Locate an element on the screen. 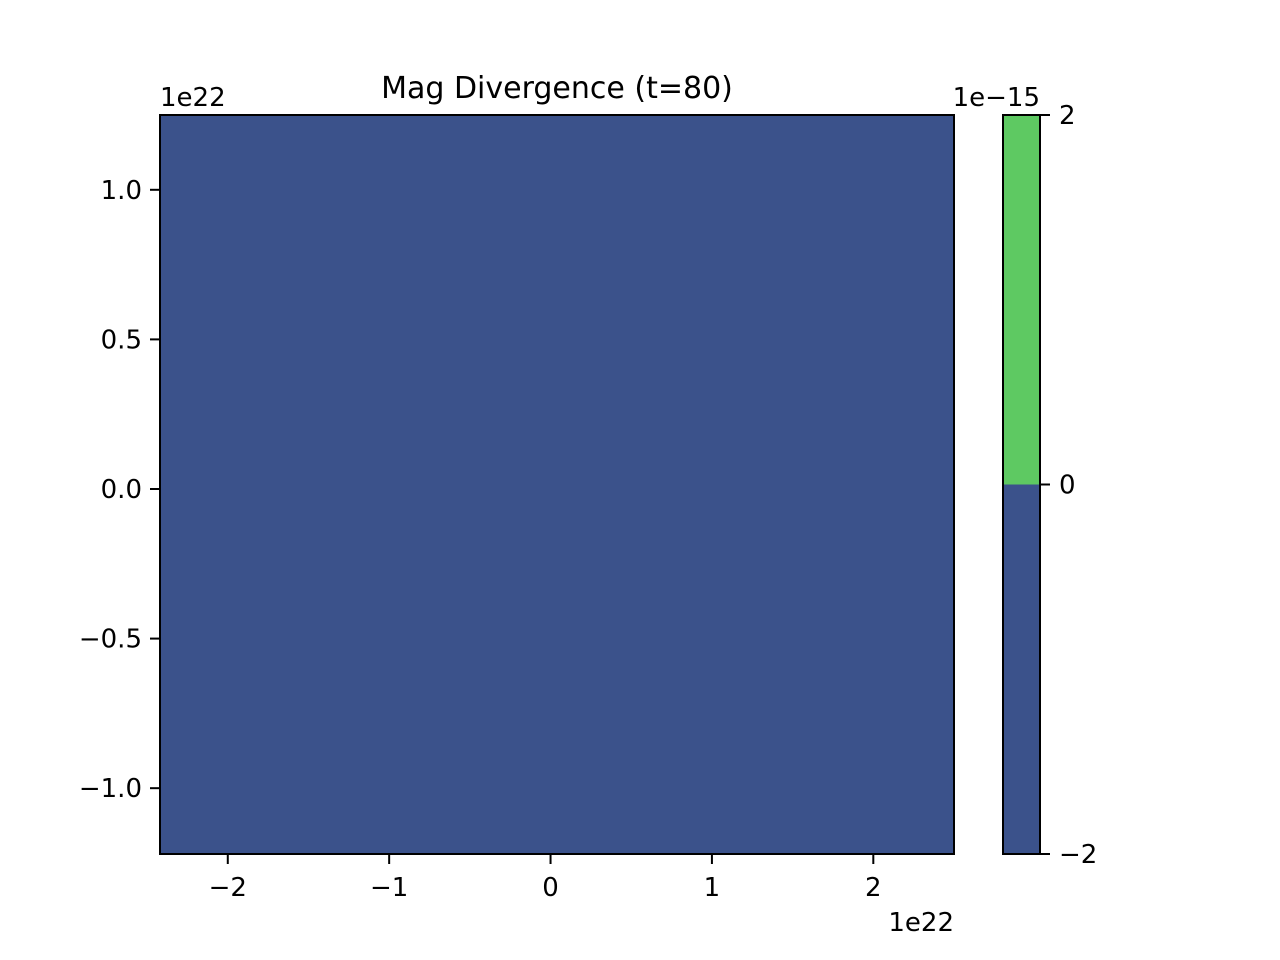  y-tick-label: 0.5 is located at coordinates (121, 340).